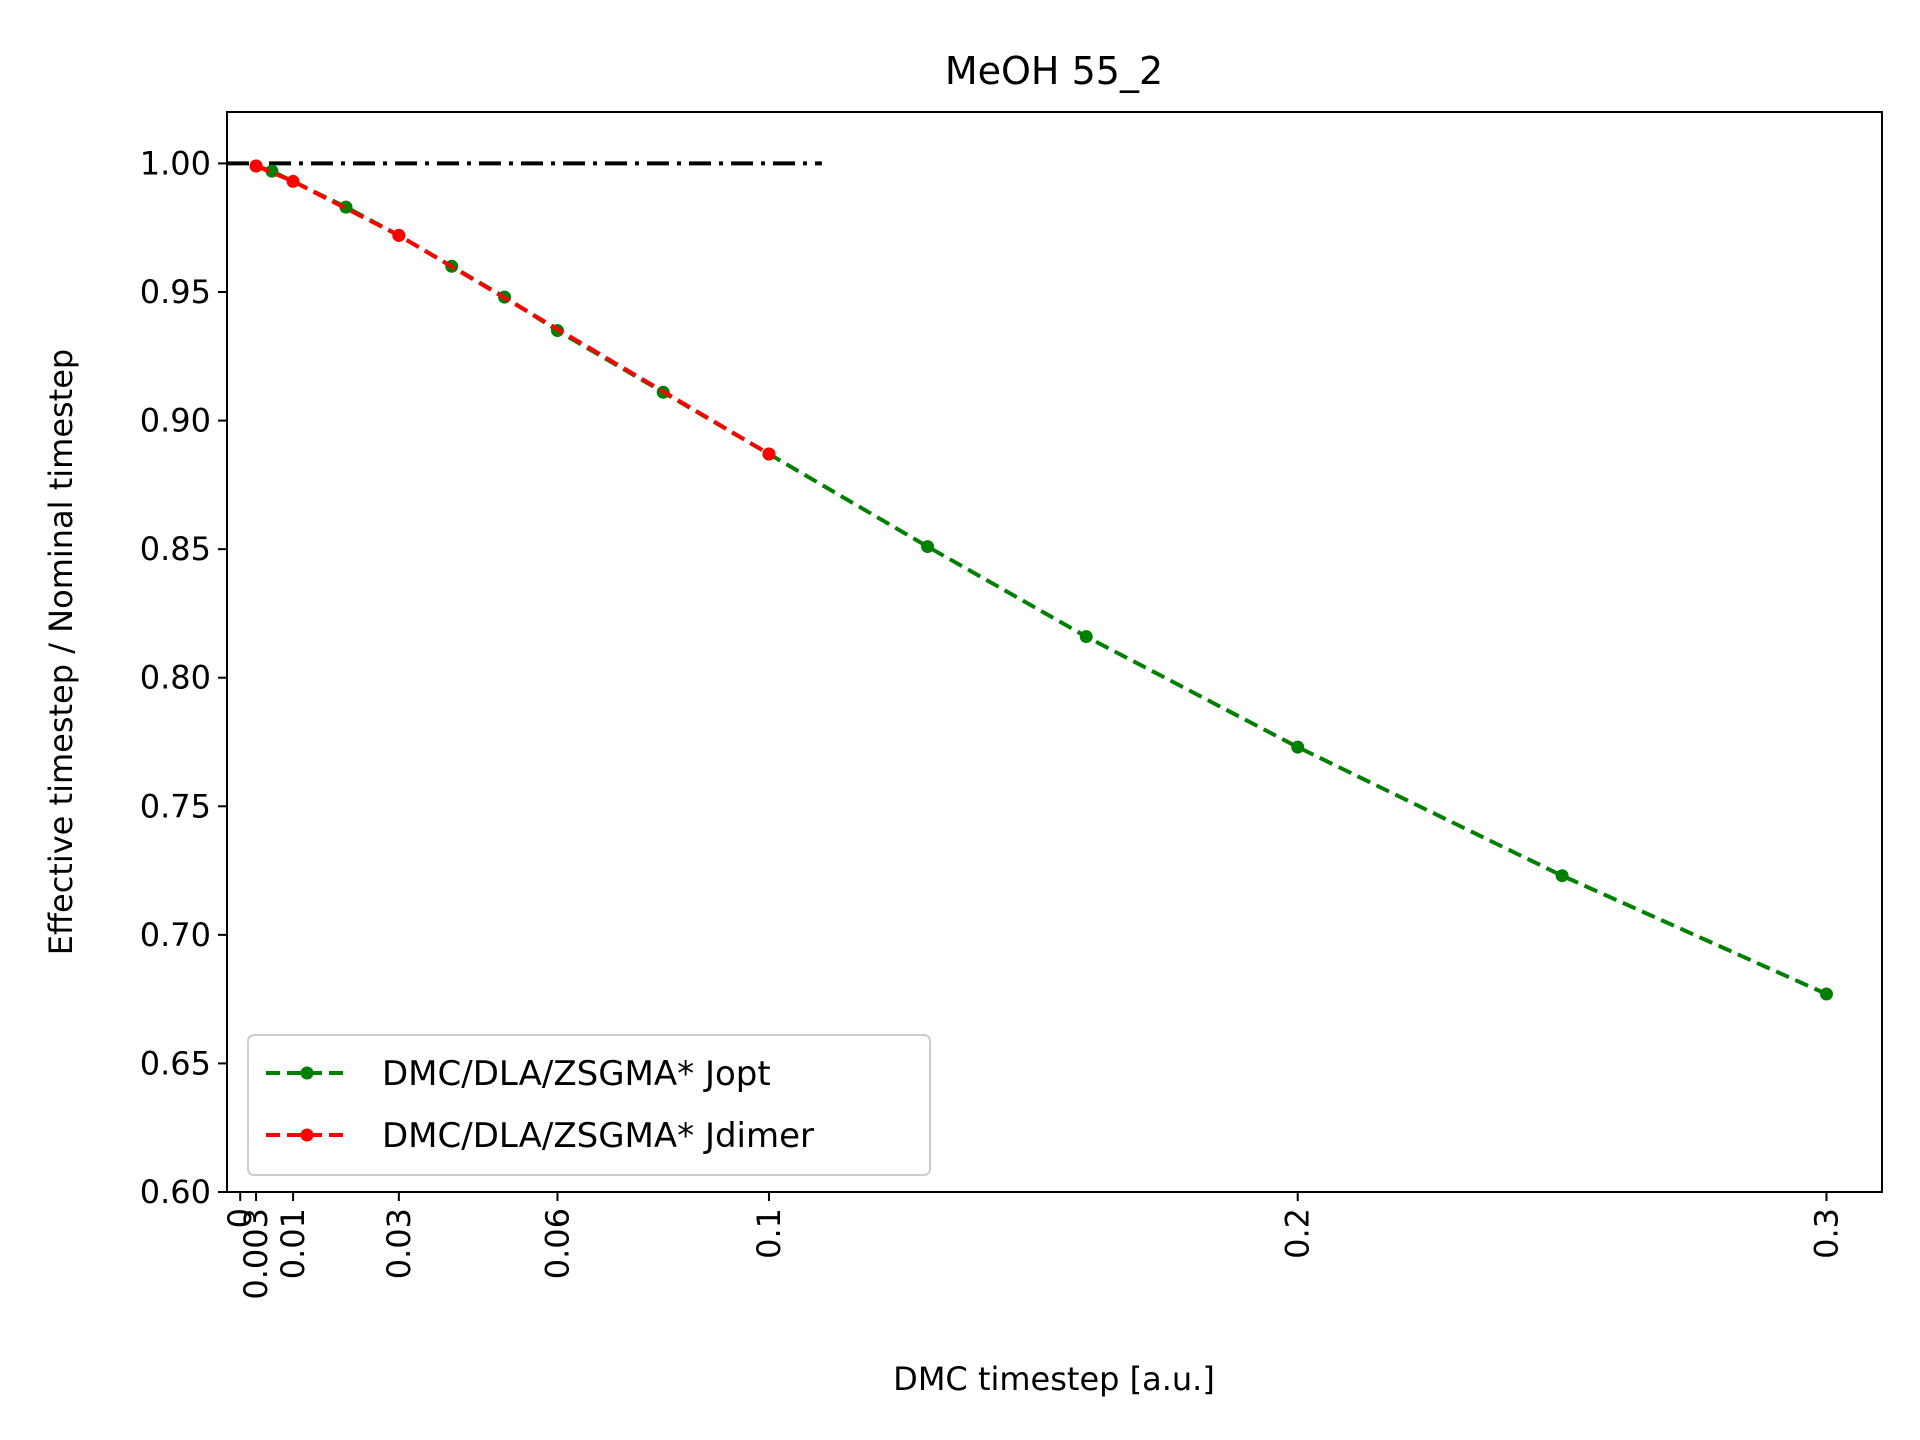 The height and width of the screenshot is (1440, 1920). I want to click on y-tick-label: 0.75, so click(175, 806).